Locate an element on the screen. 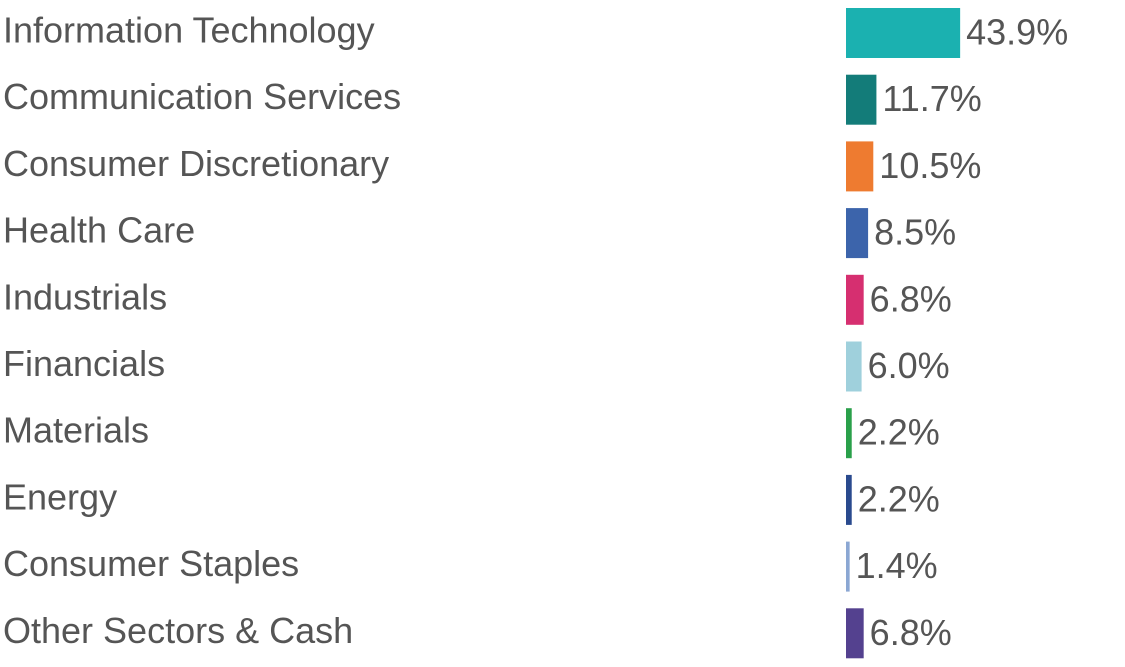 The image size is (1125, 667). category-label: Materials is located at coordinates (76, 430).